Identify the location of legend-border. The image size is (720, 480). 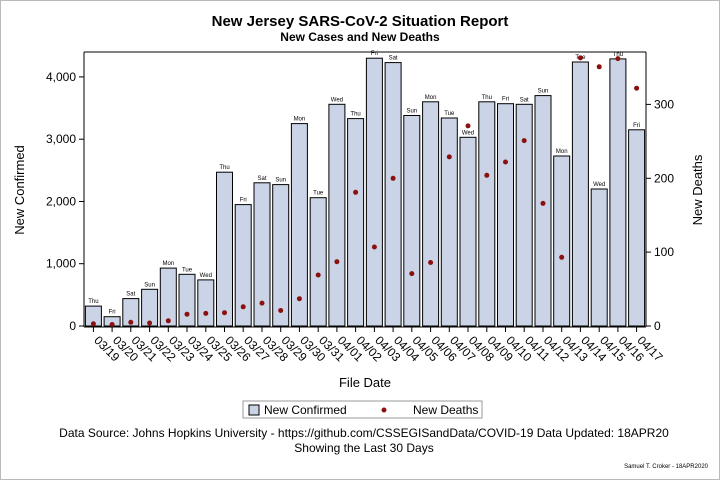
(362, 409).